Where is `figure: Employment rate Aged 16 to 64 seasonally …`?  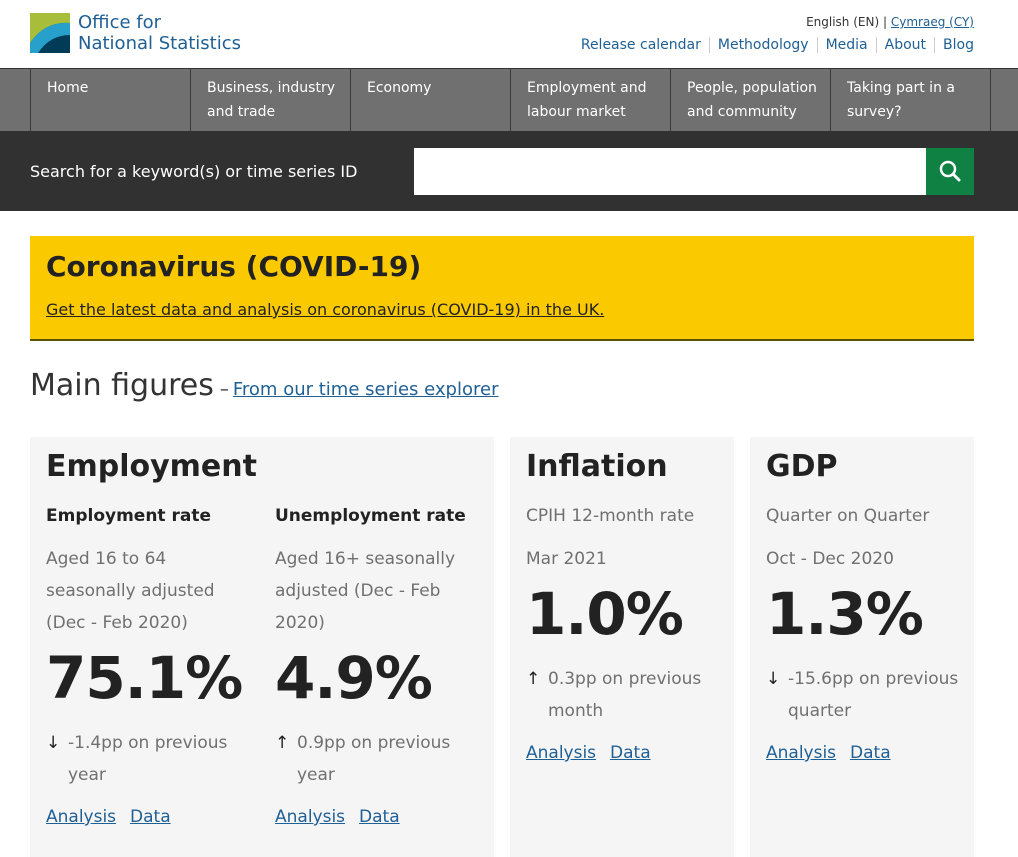 figure: Employment rate Aged 16 to 64 seasonally … is located at coordinates (146, 665).